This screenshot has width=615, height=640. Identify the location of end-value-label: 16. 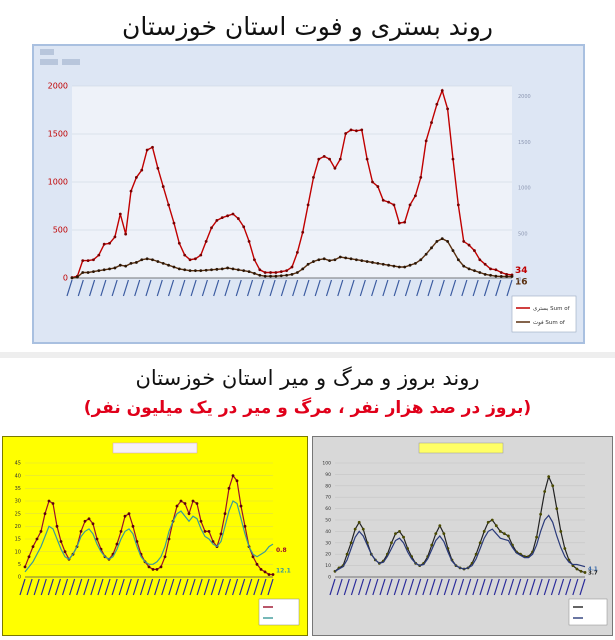
(521, 283).